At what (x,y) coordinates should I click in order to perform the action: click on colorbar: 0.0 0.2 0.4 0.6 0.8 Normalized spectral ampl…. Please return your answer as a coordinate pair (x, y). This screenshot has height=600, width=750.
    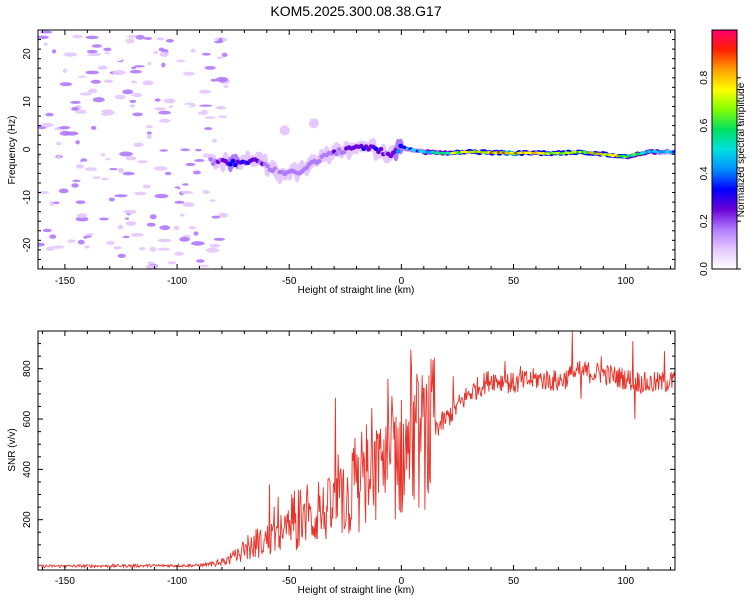
    Looking at the image, I should click on (723, 152).